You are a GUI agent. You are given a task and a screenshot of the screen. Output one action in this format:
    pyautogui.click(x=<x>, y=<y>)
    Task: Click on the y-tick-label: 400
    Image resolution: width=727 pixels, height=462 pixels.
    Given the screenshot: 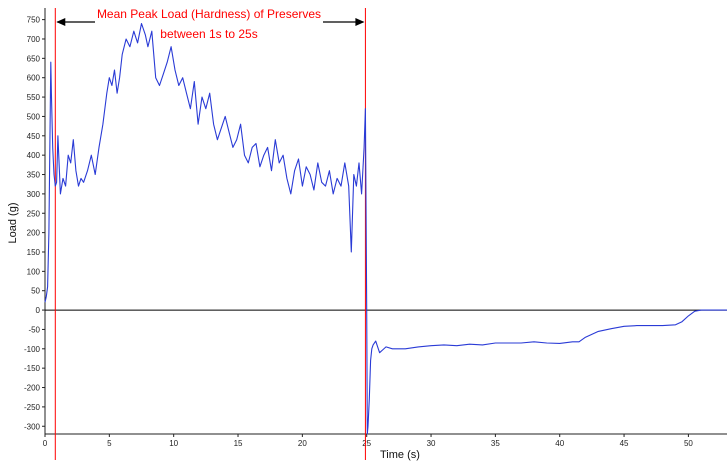 What is the action you would take?
    pyautogui.click(x=34, y=155)
    